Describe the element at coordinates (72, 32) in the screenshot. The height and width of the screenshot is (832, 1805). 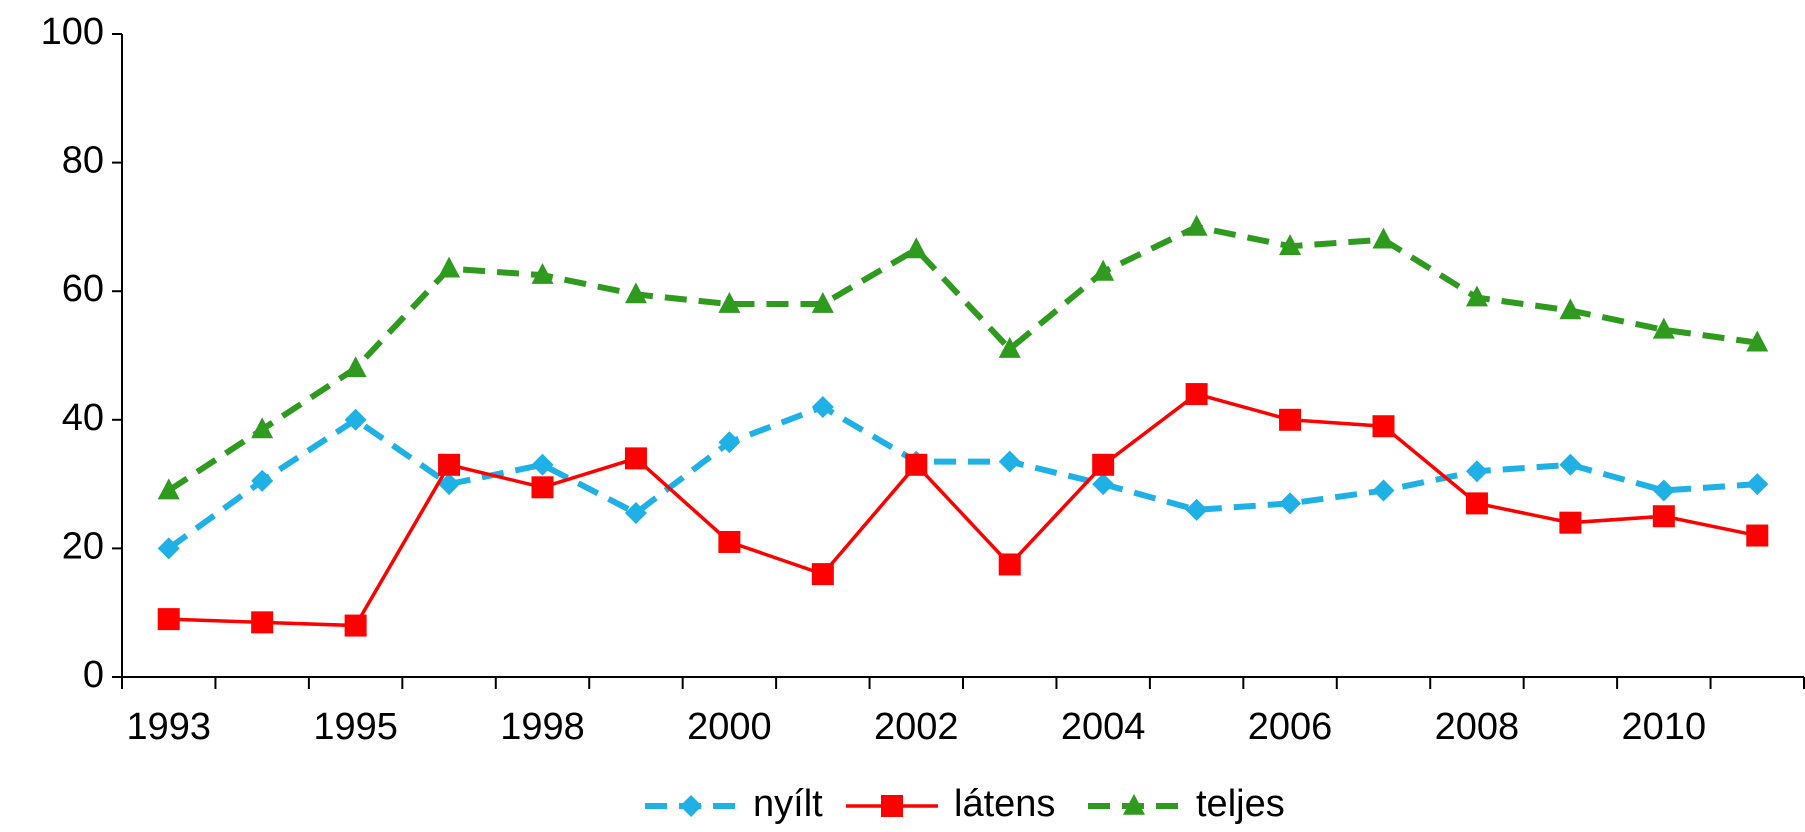
I see `y-tick-label: 100` at that location.